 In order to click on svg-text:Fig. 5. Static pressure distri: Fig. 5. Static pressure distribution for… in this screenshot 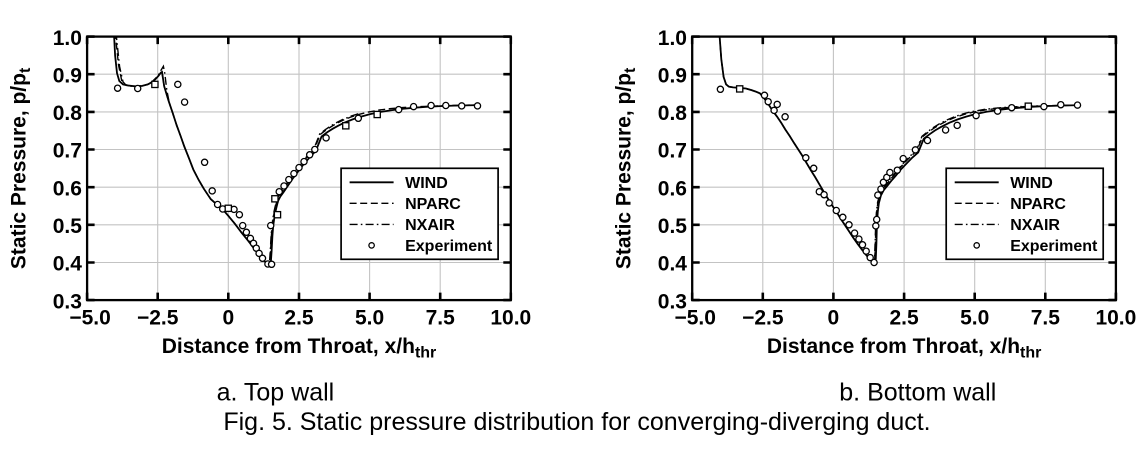, I will do `click(576, 422)`.